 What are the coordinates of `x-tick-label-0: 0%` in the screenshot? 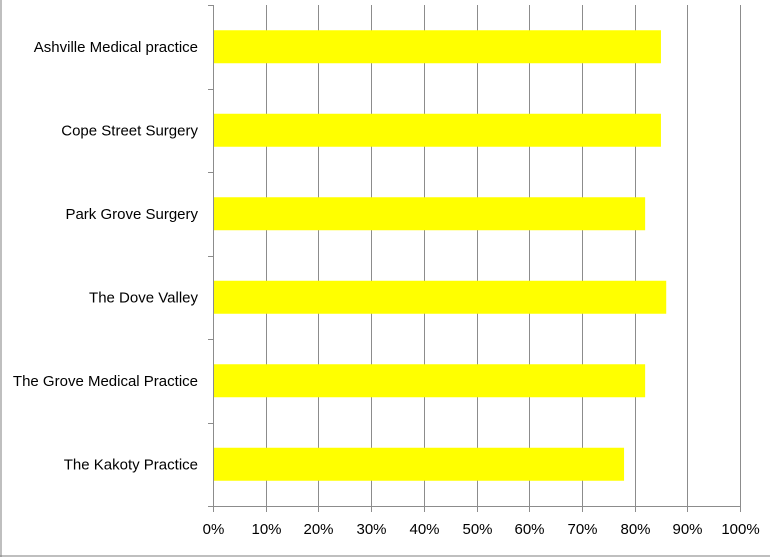 It's located at (214, 529).